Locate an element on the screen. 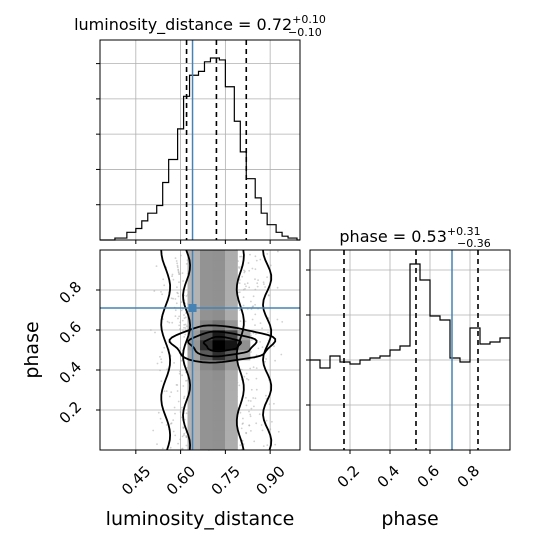 The width and height of the screenshot is (550, 554). bl-xtick-label-0: 0.45 is located at coordinates (136, 480).